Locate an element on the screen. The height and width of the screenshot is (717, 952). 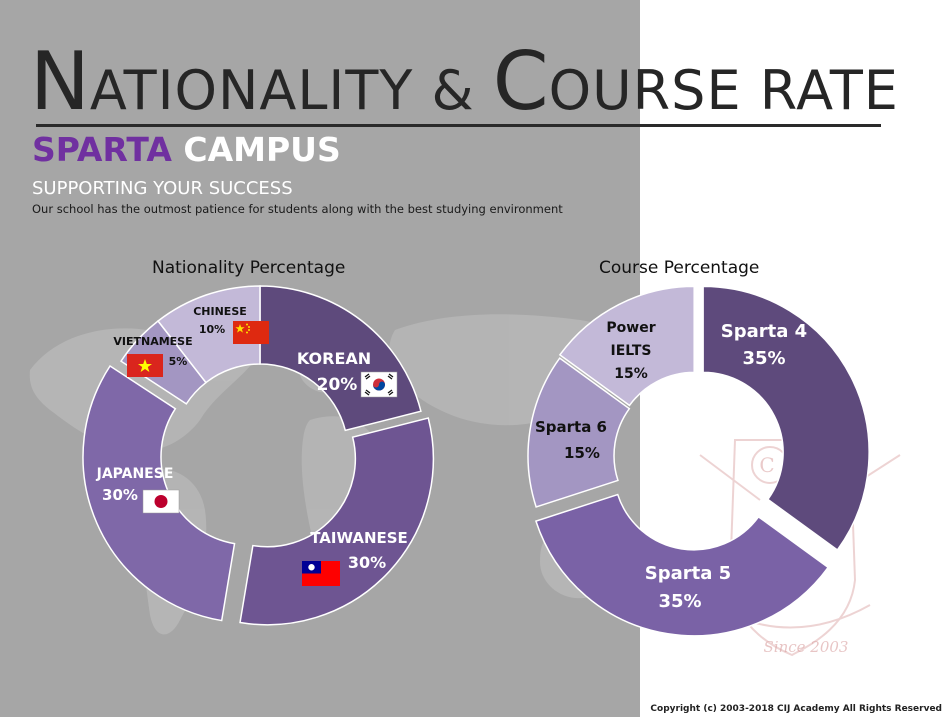
slice-value-sparta4: 35% is located at coordinates (763, 358).